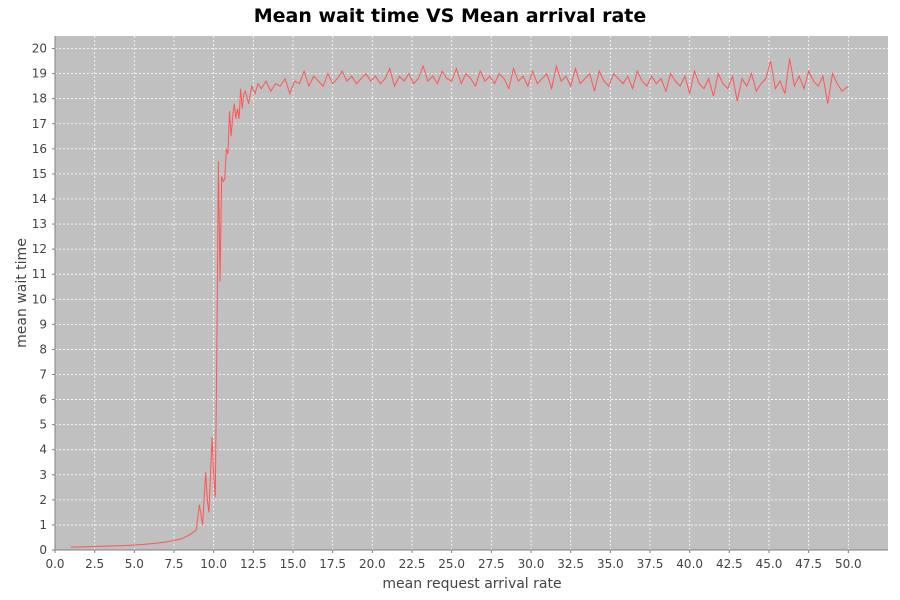 This screenshot has width=900, height=600. Describe the element at coordinates (39, 99) in the screenshot. I see `y-tick-label: 18` at that location.